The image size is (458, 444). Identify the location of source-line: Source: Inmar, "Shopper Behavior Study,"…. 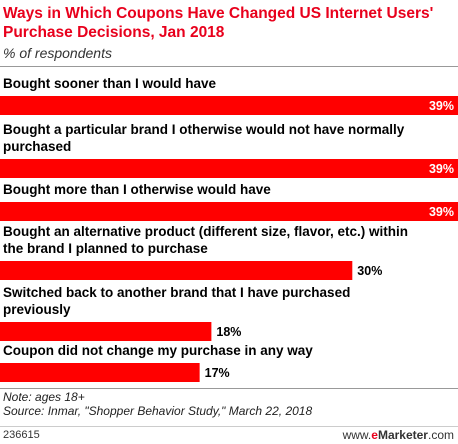
(158, 411).